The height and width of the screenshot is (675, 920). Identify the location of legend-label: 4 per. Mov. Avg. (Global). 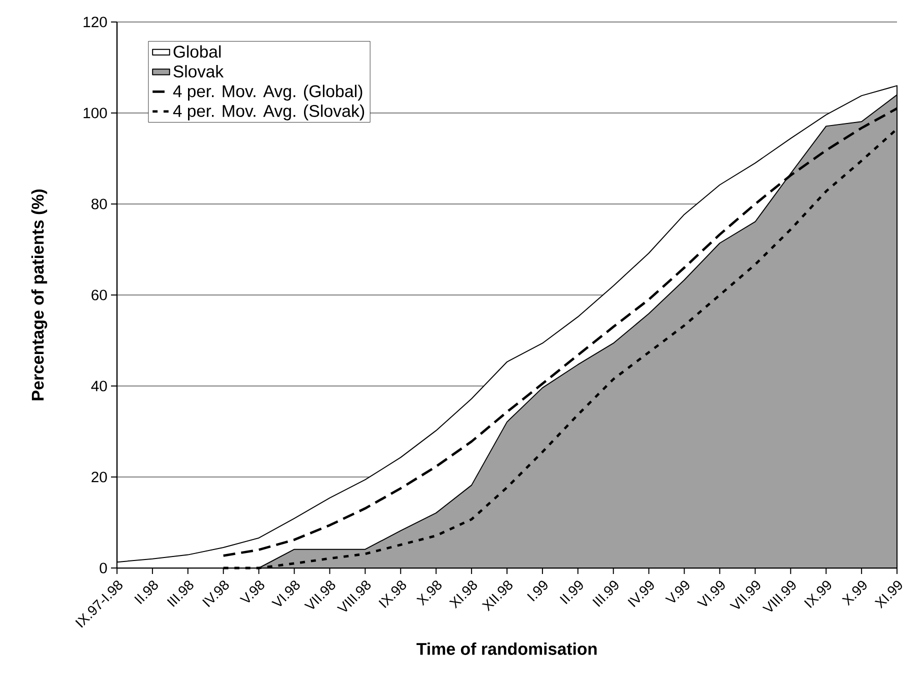
(267, 92).